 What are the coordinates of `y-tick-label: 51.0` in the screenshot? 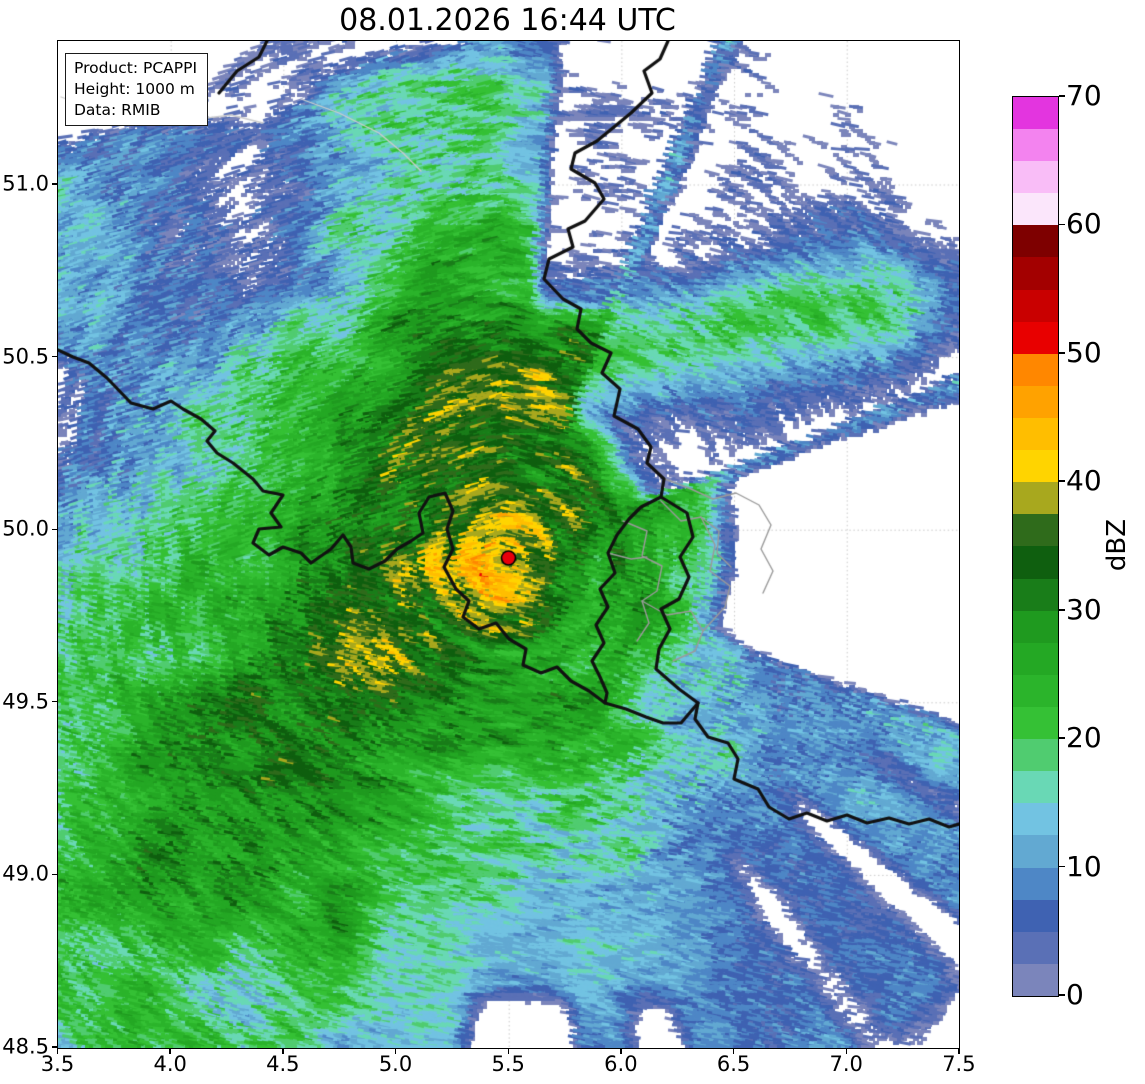 It's located at (25, 183).